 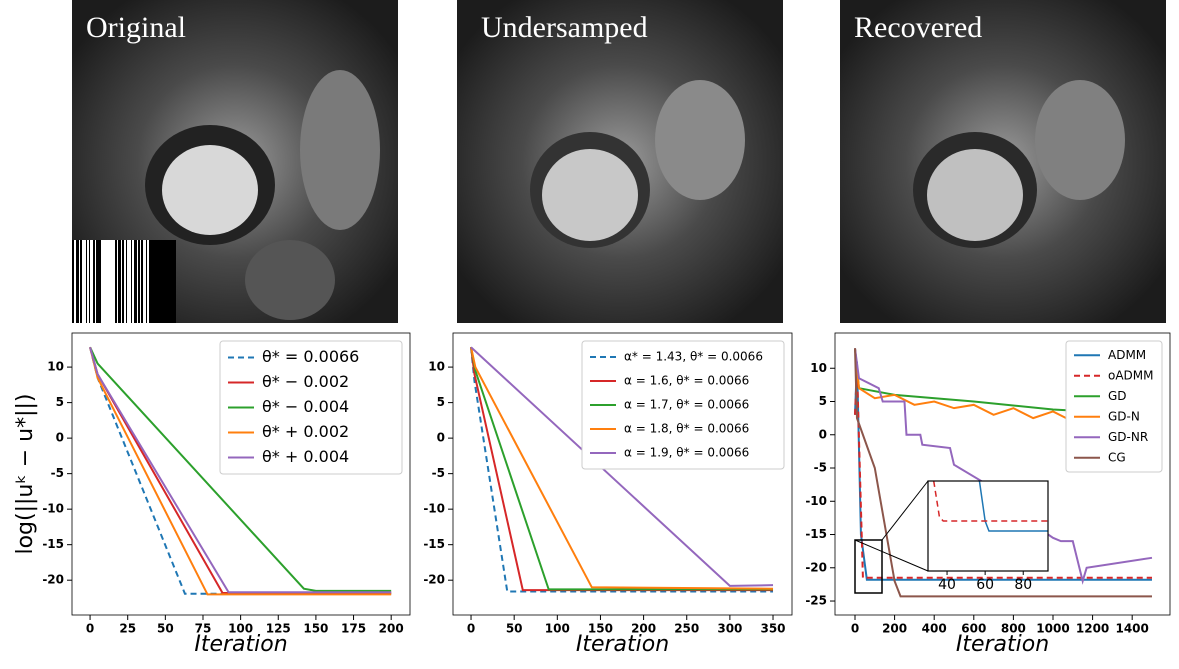 What do you see at coordinates (127, 629) in the screenshot?
I see `x-tick-label: 25` at bounding box center [127, 629].